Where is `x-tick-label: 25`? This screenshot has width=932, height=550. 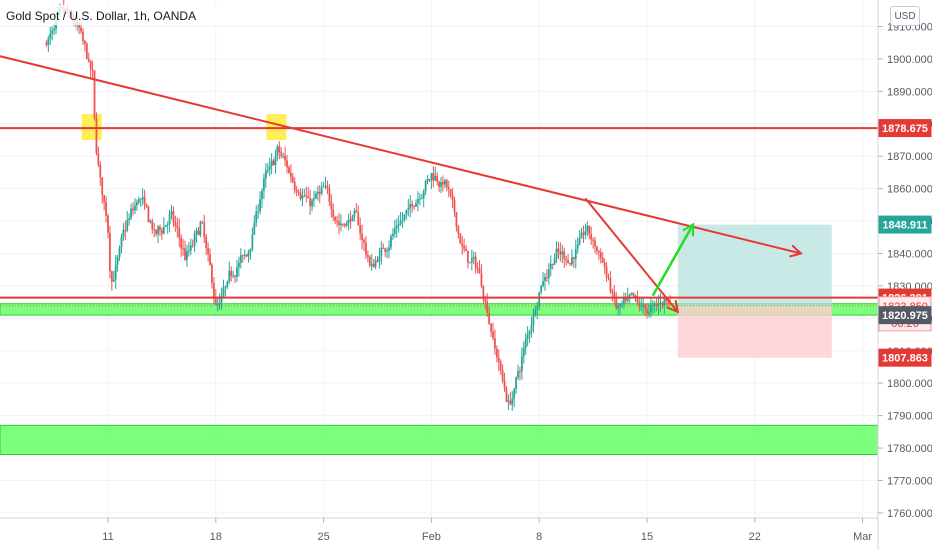
x-tick-label: 25 is located at coordinates (323, 537).